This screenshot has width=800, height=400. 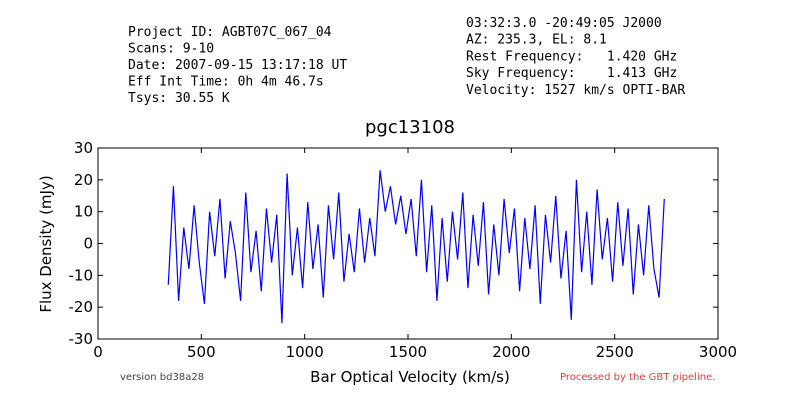 What do you see at coordinates (46, 243) in the screenshot?
I see `y-axis-label: Flux Density (mJy)` at bounding box center [46, 243].